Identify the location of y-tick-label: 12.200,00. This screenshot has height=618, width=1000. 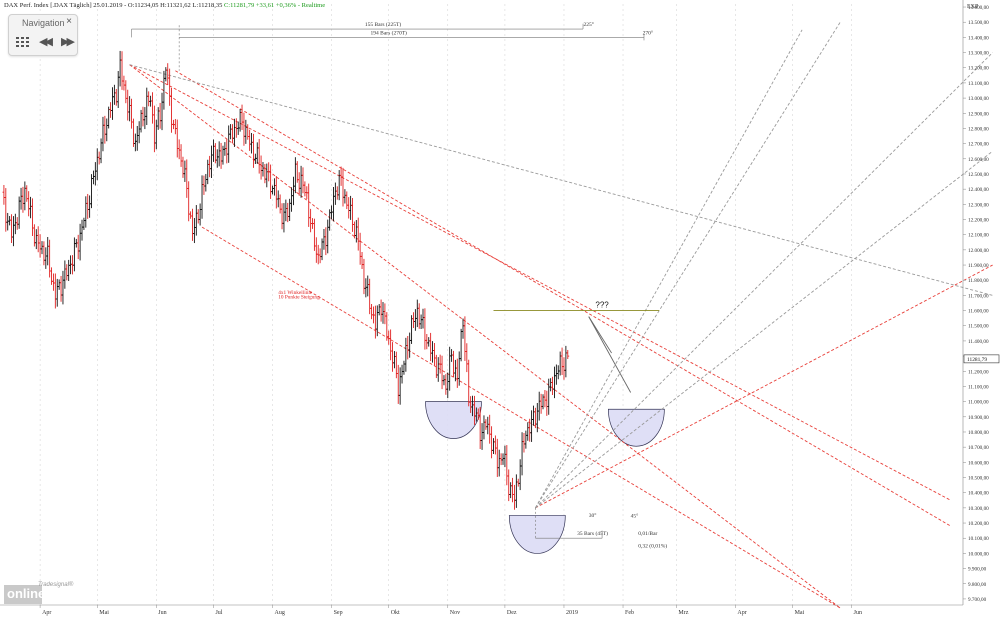
(978, 221).